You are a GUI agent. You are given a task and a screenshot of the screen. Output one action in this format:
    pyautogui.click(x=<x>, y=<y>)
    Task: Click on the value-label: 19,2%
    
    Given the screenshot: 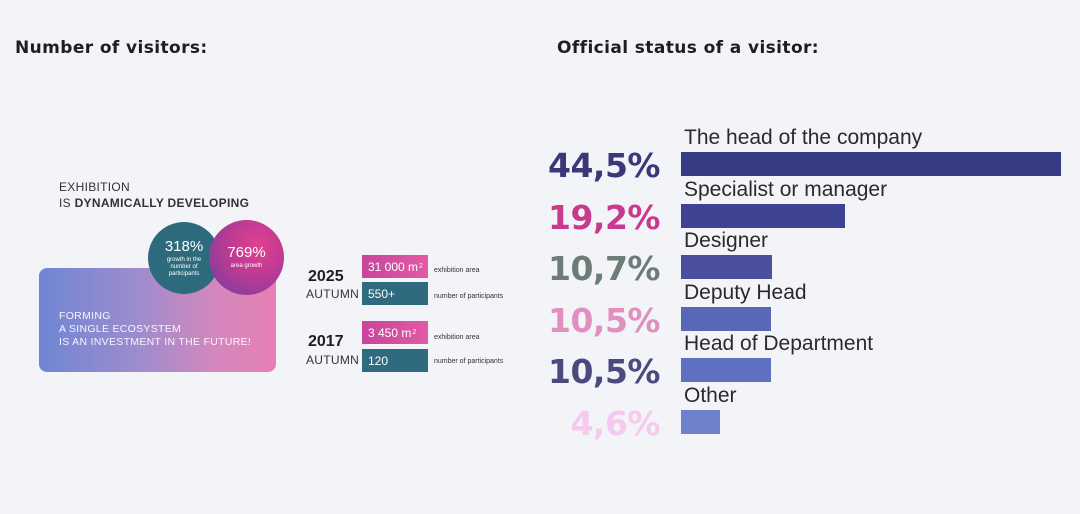 What is the action you would take?
    pyautogui.click(x=604, y=217)
    